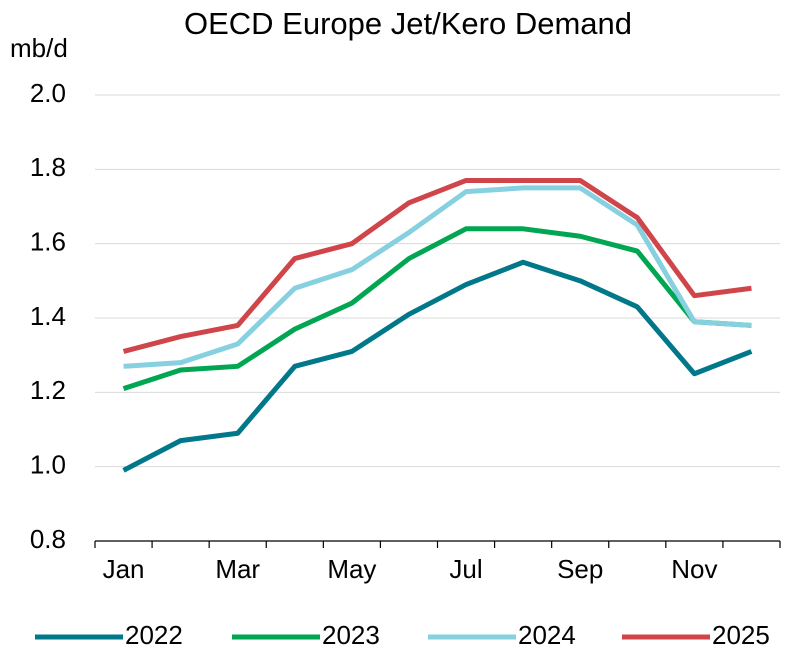  I want to click on x-tick-label: May, so click(351, 569).